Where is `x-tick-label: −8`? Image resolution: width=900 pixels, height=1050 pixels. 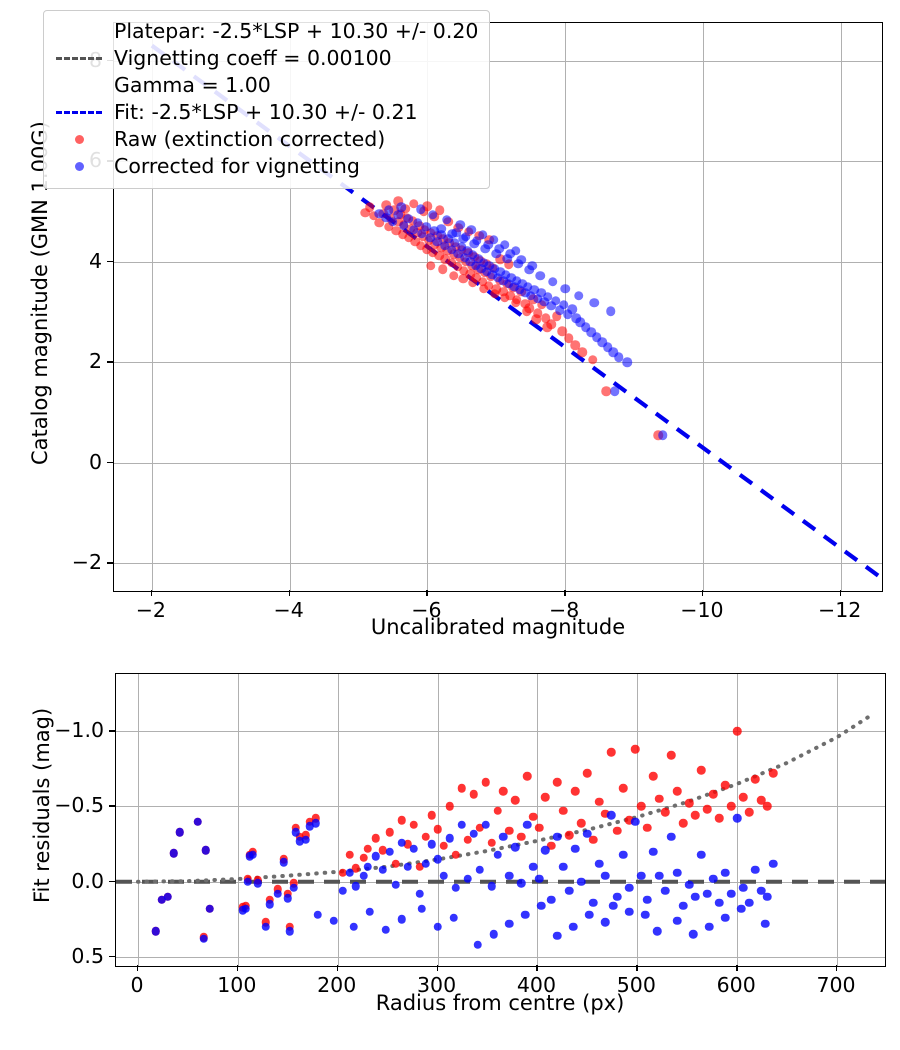
x-tick-label: −8 is located at coordinates (564, 610).